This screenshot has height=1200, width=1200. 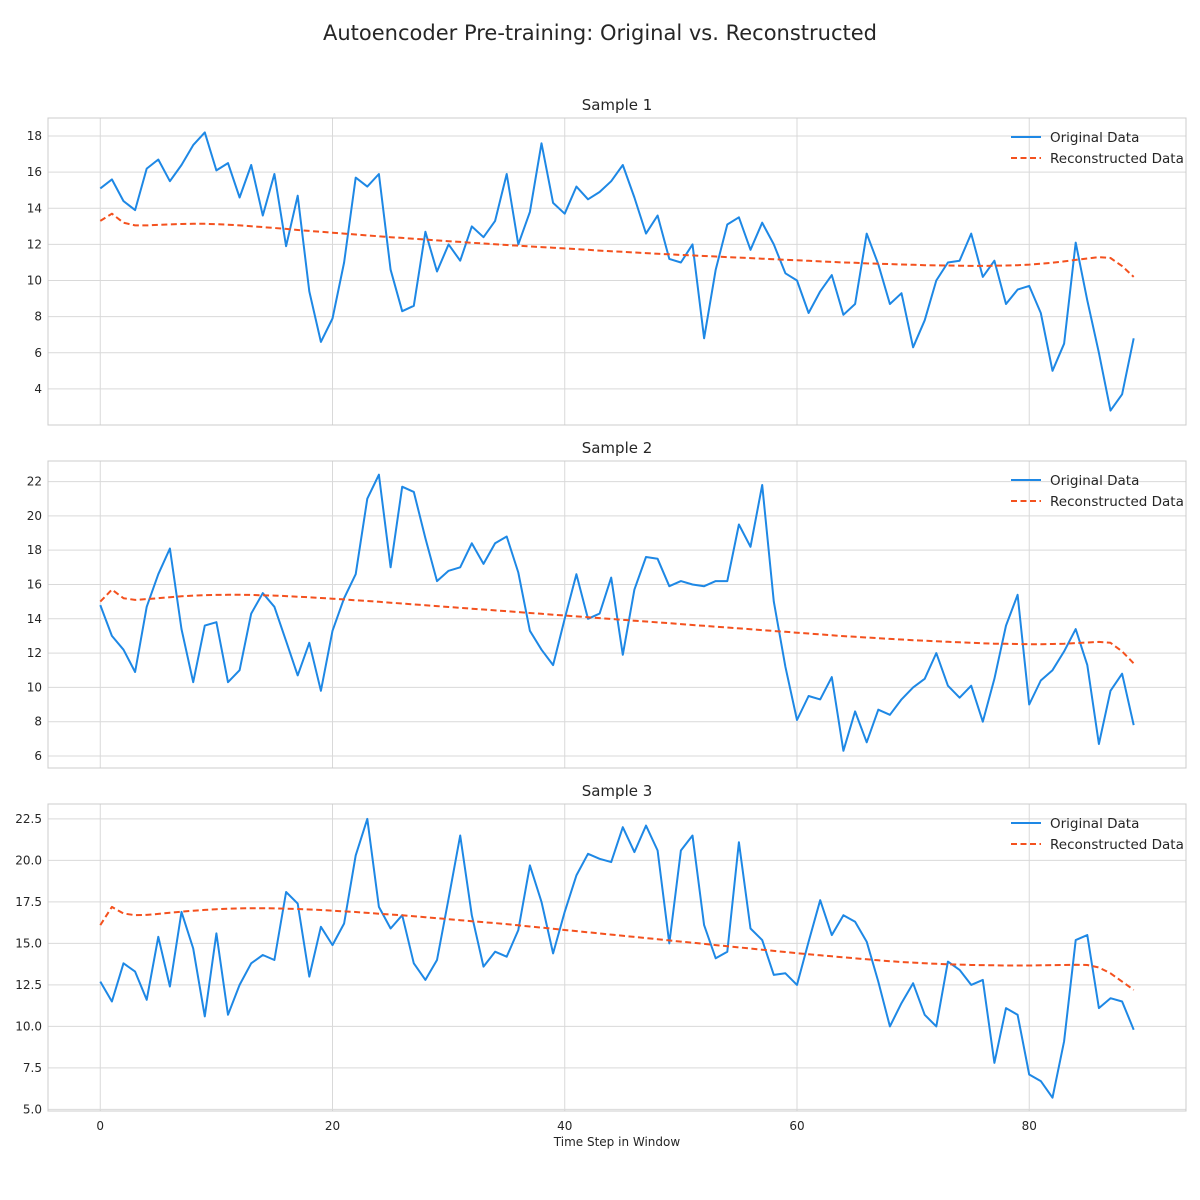 I want to click on y-tick-label: 15.0, so click(x=28, y=943).